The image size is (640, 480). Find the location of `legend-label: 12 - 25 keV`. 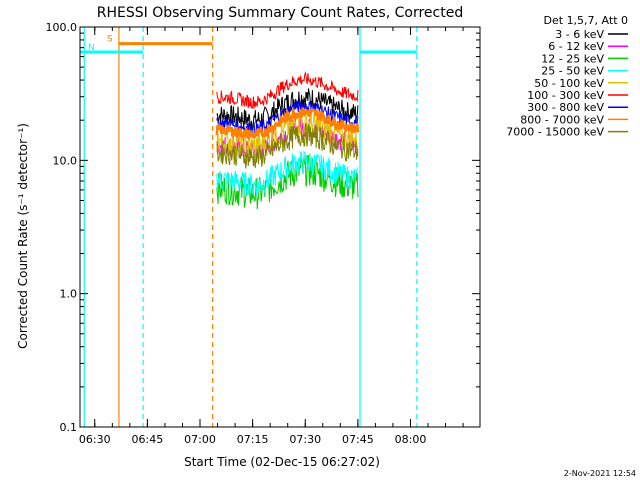

legend-label: 12 - 25 keV is located at coordinates (572, 58).